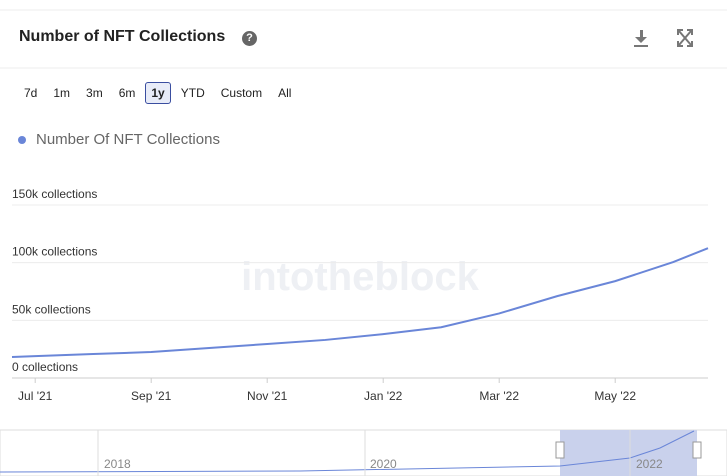 The image size is (727, 476). I want to click on legend: Number Of NFT Collections, so click(119, 139).